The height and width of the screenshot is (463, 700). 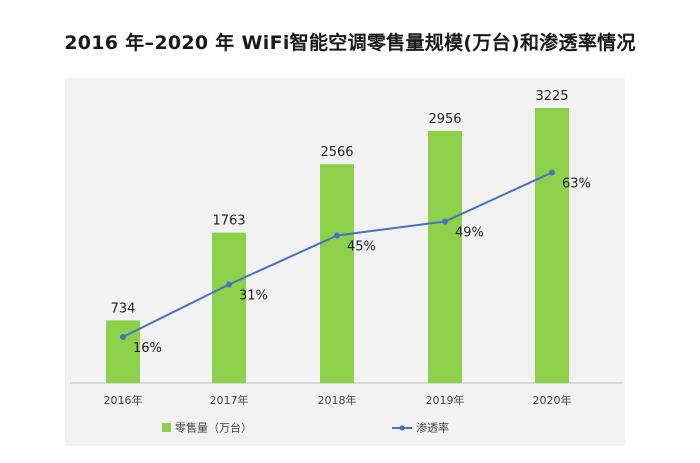 I want to click on line-value-label-3: 49%, so click(x=469, y=233).